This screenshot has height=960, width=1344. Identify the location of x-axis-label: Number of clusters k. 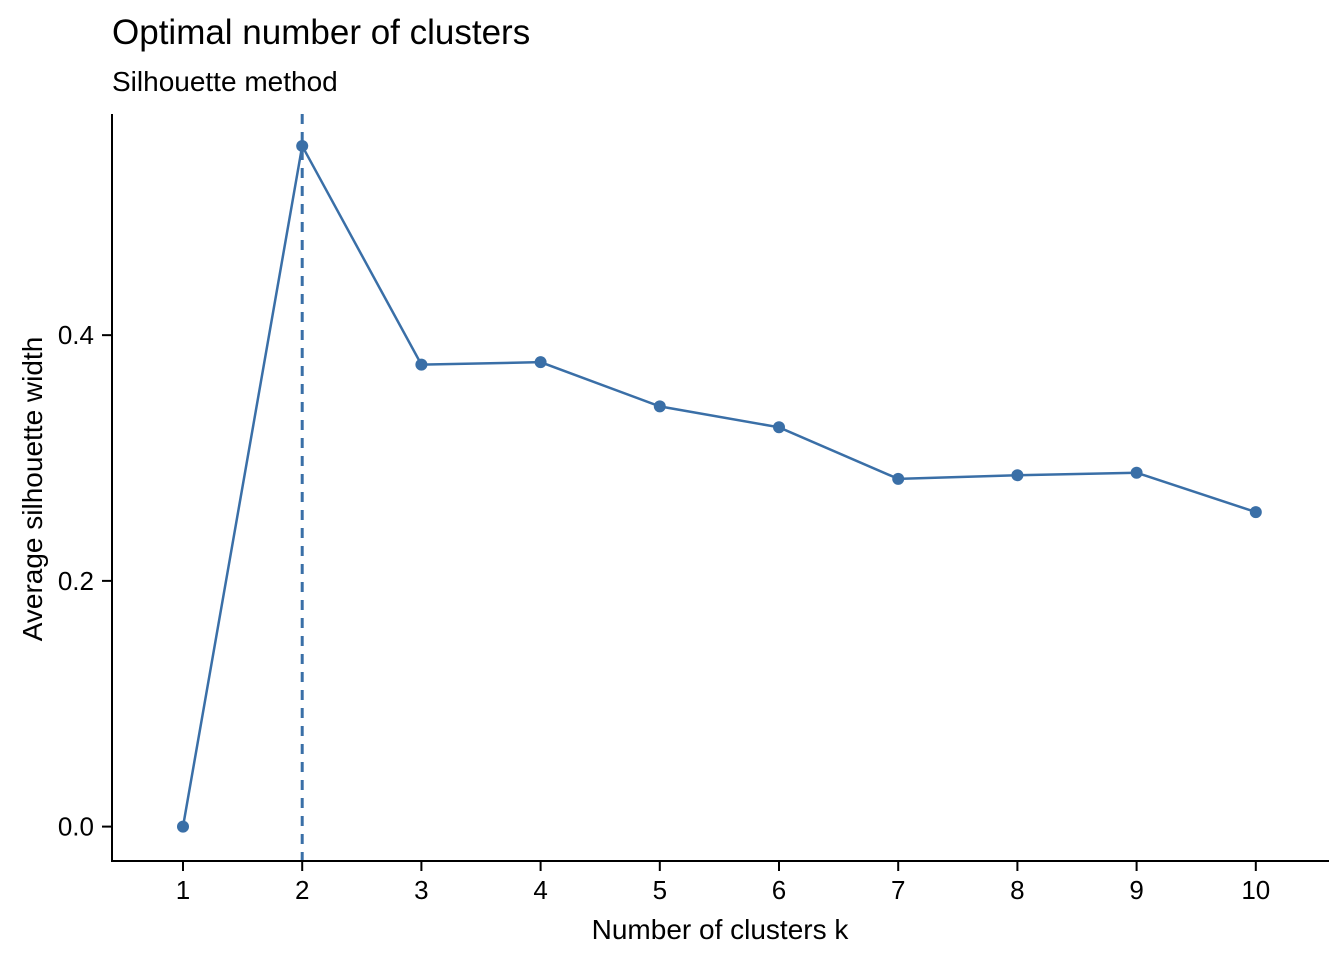
(721, 929).